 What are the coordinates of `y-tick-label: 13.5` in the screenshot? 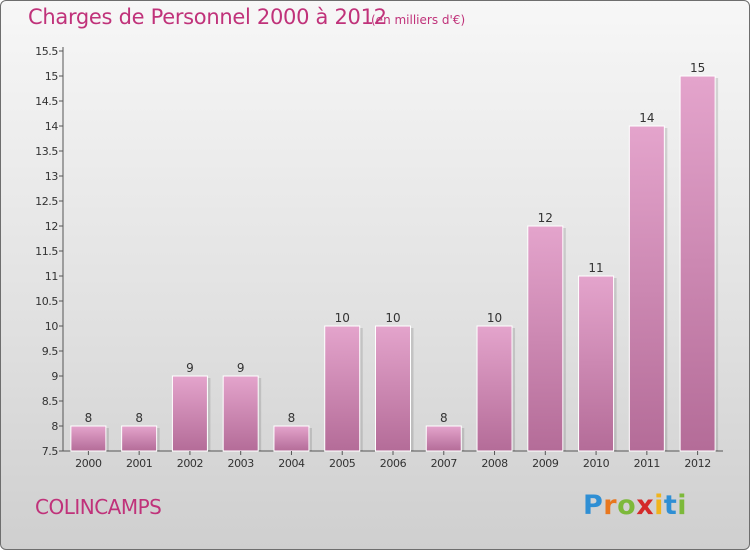 It's located at (46, 151).